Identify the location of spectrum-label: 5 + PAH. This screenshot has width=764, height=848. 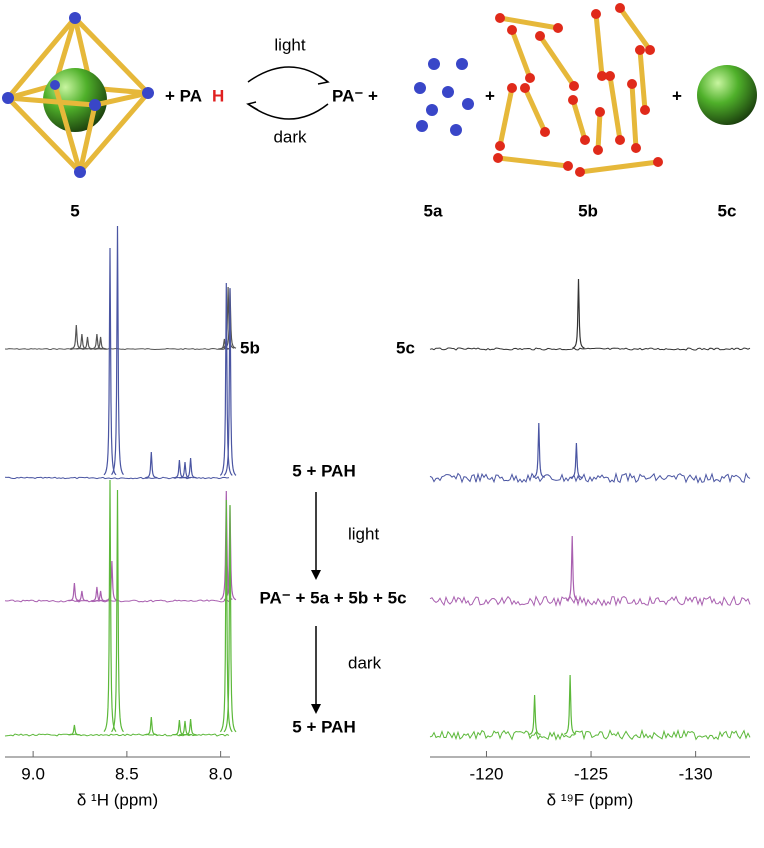
(323, 470).